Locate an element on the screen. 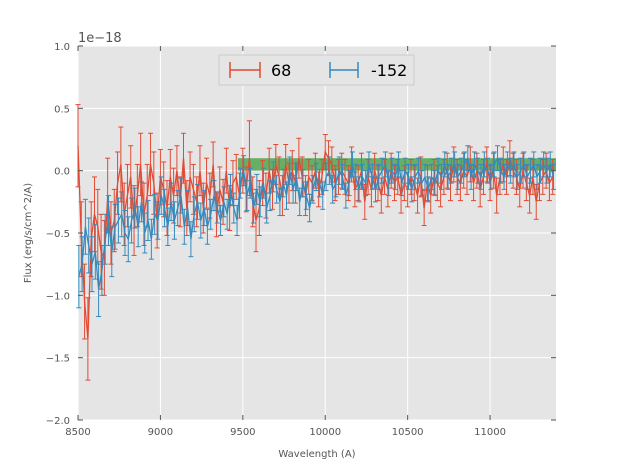  legend: 68 -152 is located at coordinates (316, 70).